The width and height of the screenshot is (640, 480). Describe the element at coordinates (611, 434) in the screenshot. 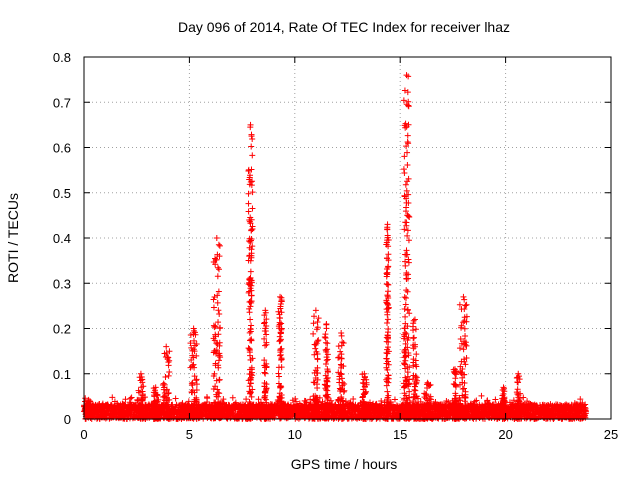

I see `x-tick-label: 25` at that location.